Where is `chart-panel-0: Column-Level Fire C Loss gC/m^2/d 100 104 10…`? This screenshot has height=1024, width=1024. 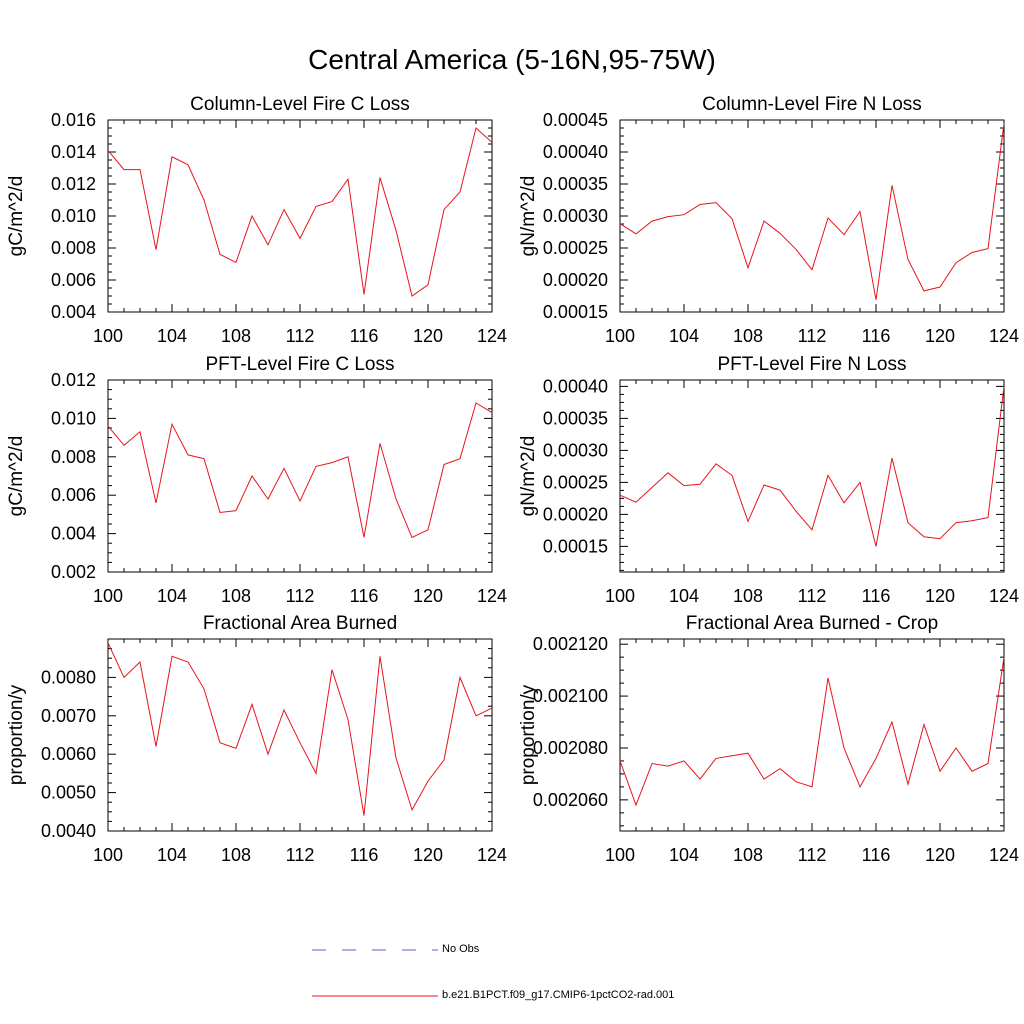 chart-panel-0: Column-Level Fire C Loss gC/m^2/d 100 104 10… is located at coordinates (256, 220).